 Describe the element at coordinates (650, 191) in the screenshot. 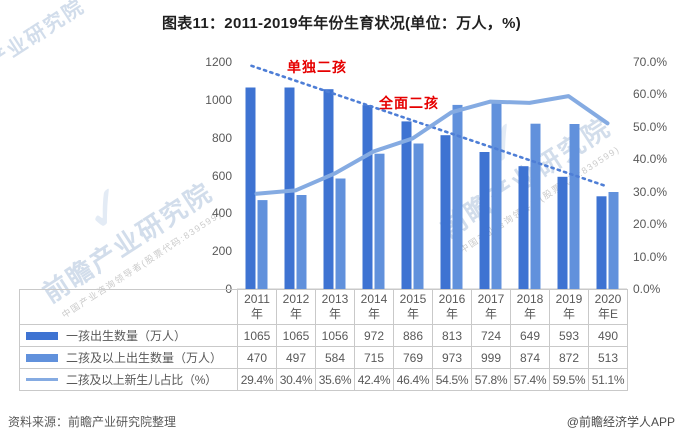

I see `right-axis-tick: 30.0%` at that location.